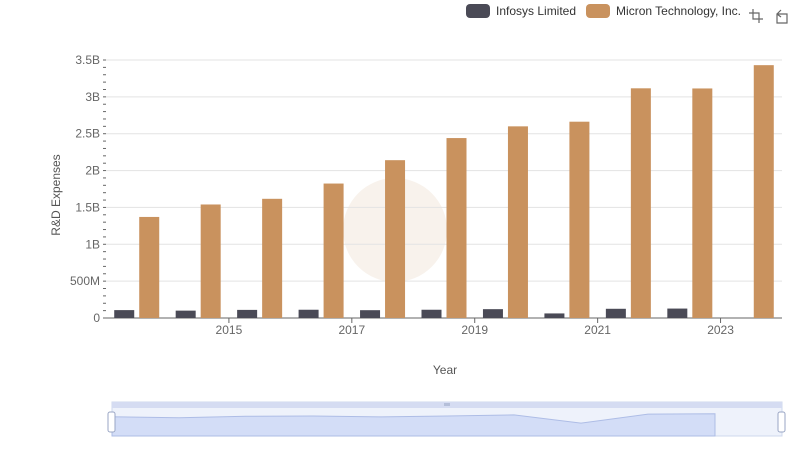 The height and width of the screenshot is (466, 800). What do you see at coordinates (92, 97) in the screenshot?
I see `y-tick-label: 3B` at bounding box center [92, 97].